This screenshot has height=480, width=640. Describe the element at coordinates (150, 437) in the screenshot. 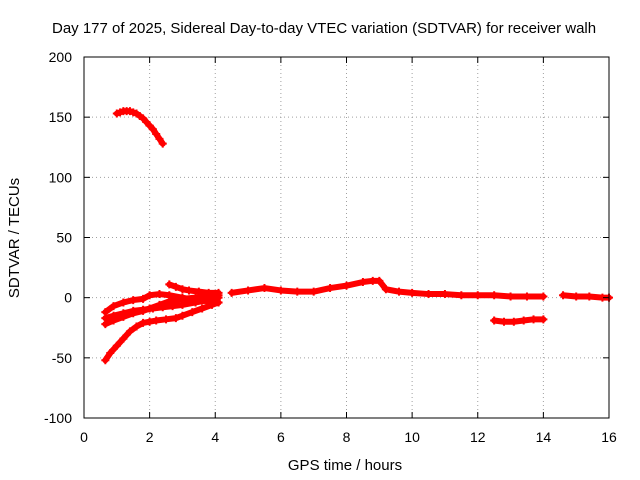

I see `x-tick-label: 2` at that location.